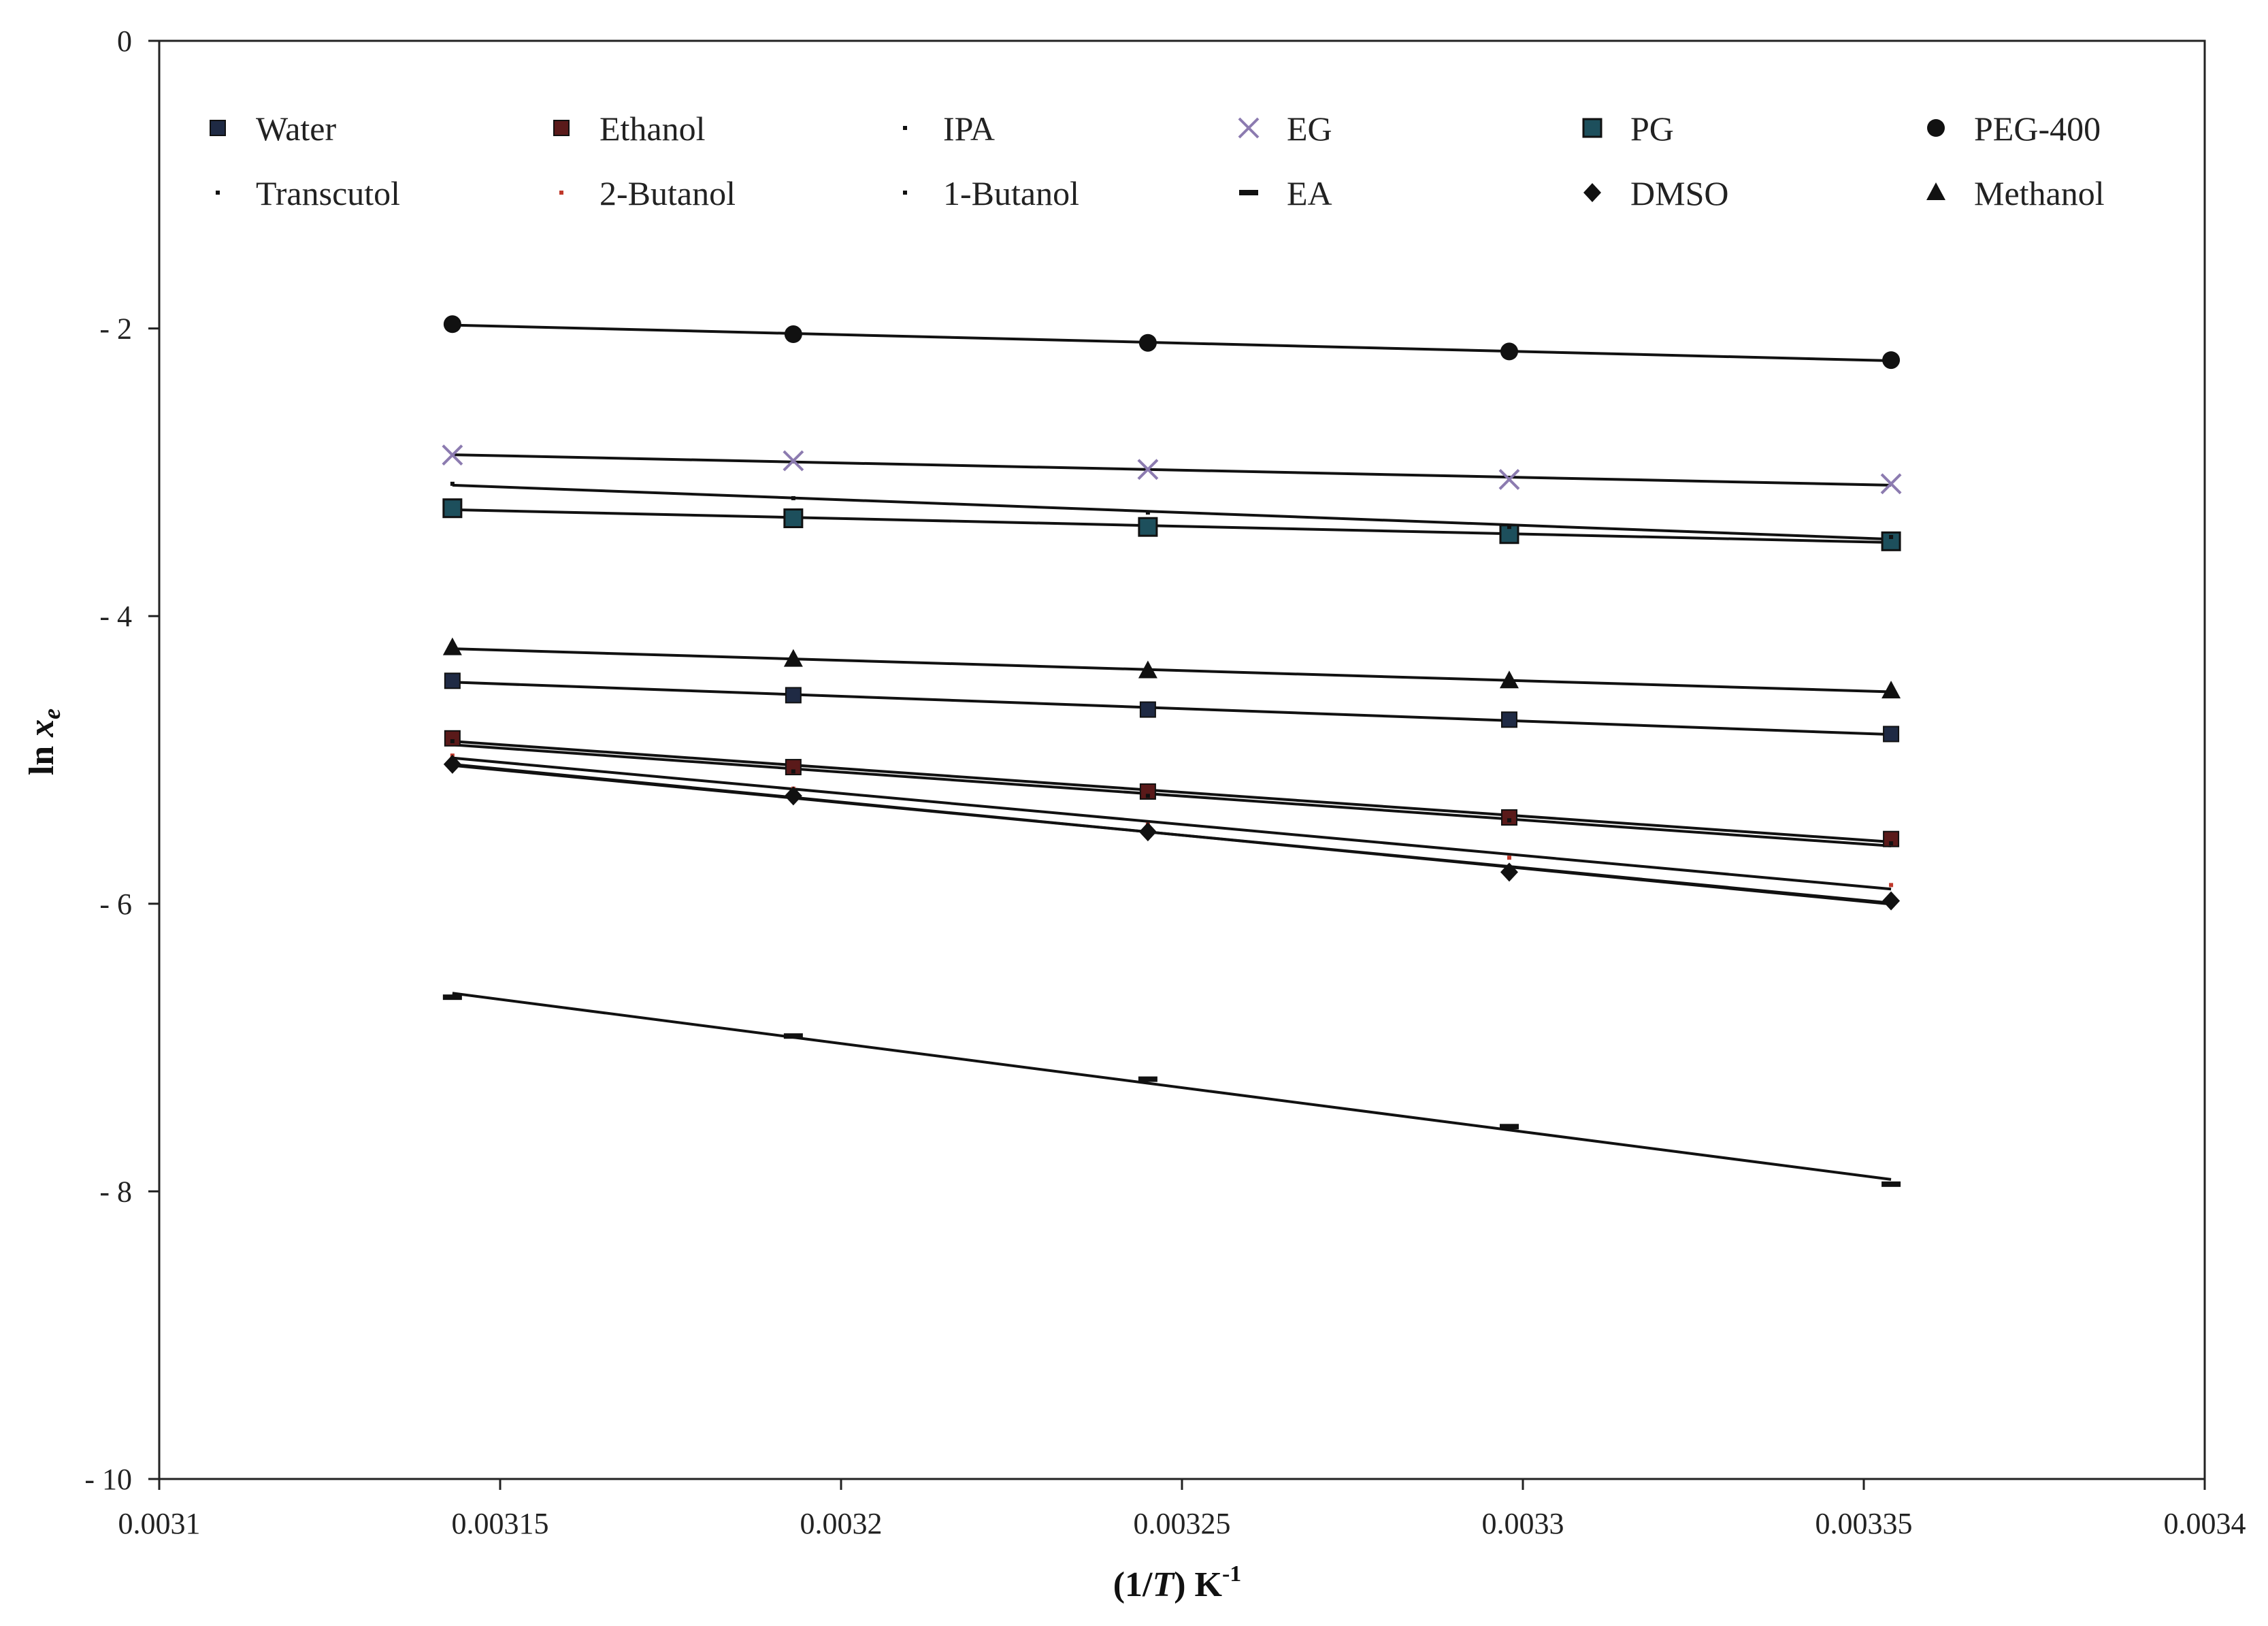 The height and width of the screenshot is (1626, 2268). What do you see at coordinates (1628, 129) in the screenshot?
I see `legend-item-pg: PG` at bounding box center [1628, 129].